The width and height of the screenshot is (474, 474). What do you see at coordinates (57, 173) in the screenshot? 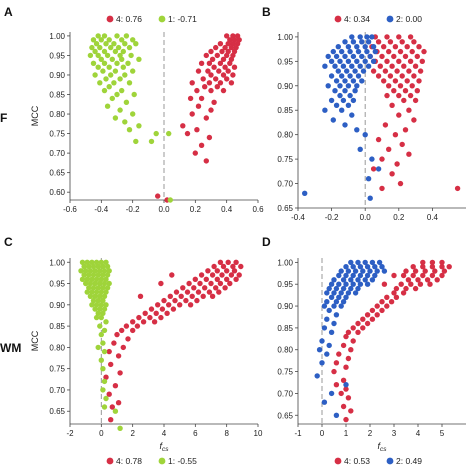
I see `y-tick-label: 0.65` at bounding box center [57, 173].